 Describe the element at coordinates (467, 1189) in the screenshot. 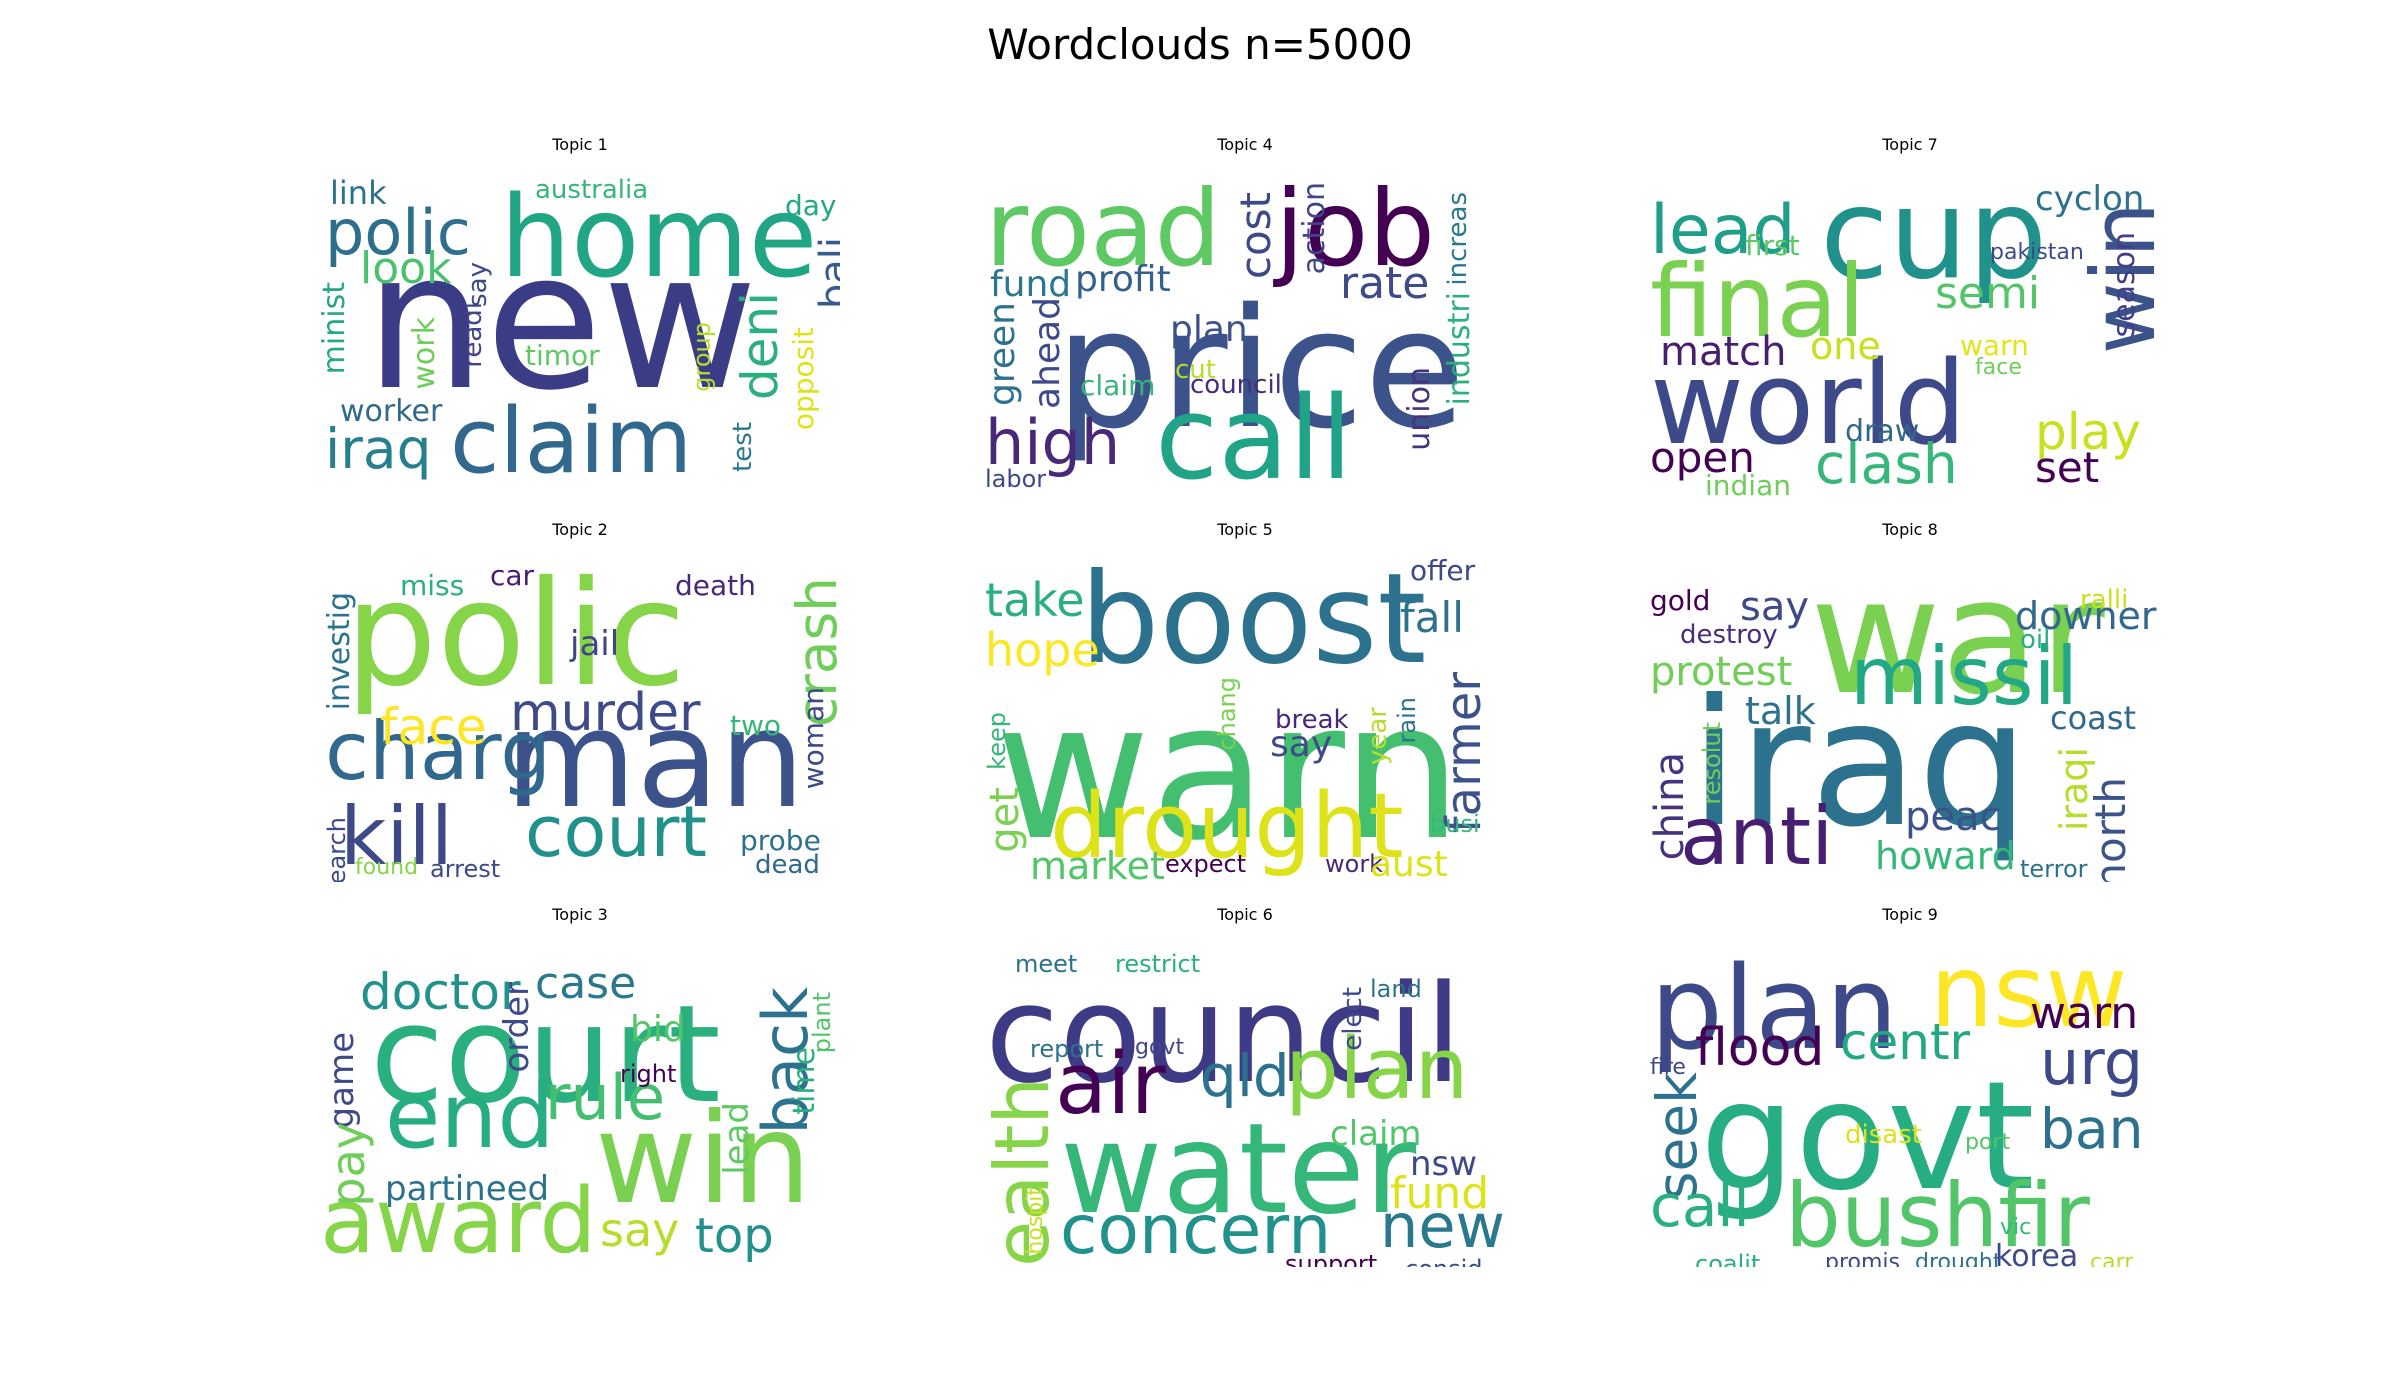

I see `word-partineed: partineed` at that location.